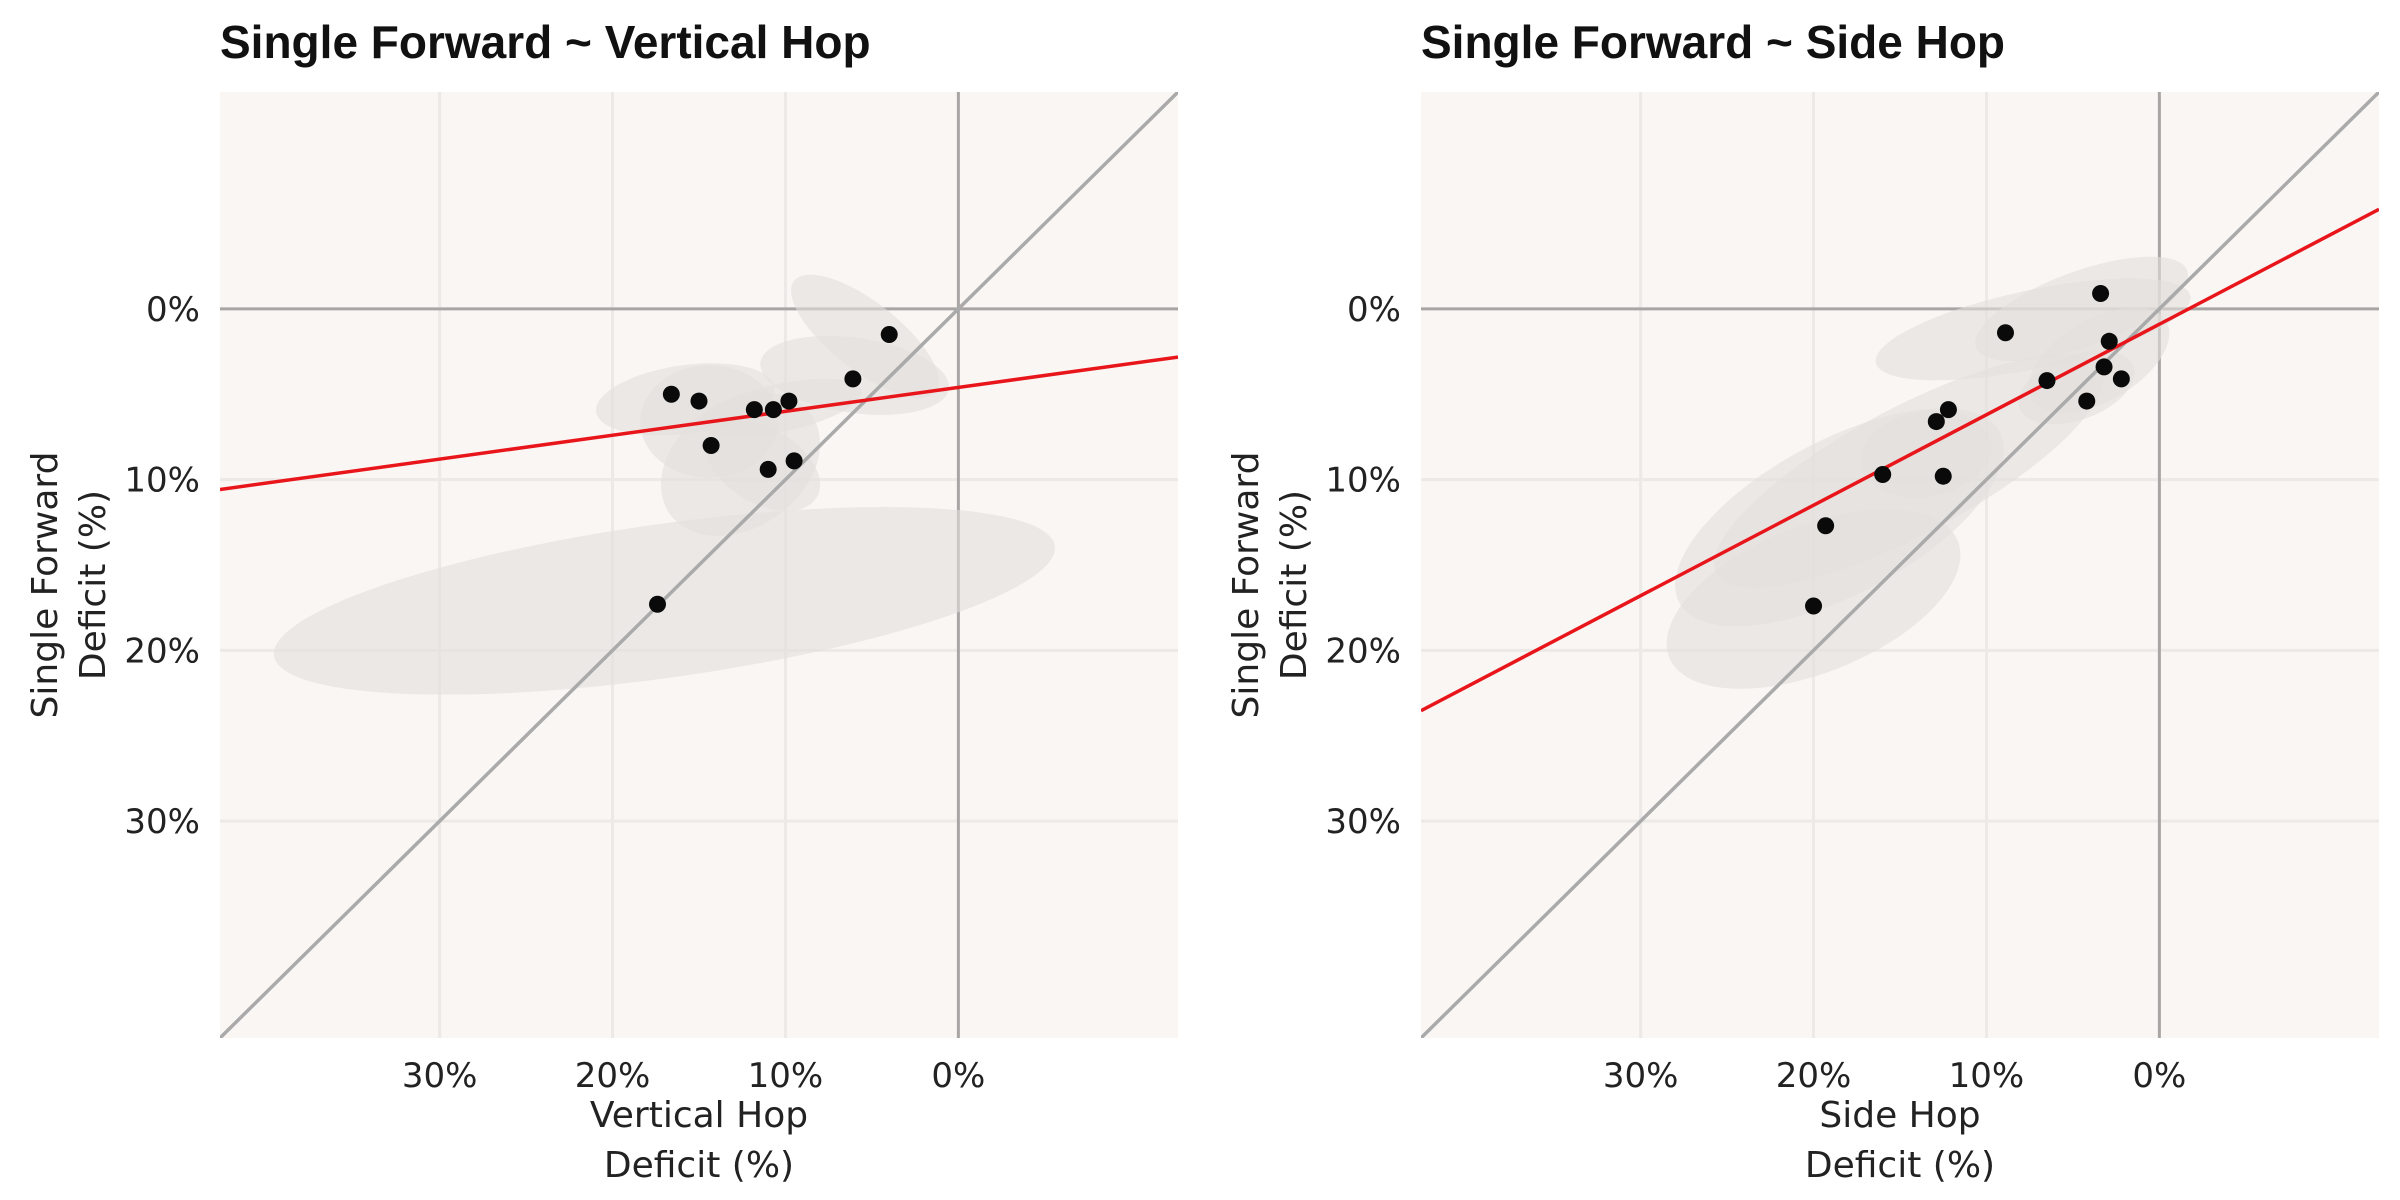 Image resolution: width=2400 pixels, height=1200 pixels. What do you see at coordinates (699, 1115) in the screenshot?
I see `x-axis-label-line1: Vertical Hop` at bounding box center [699, 1115].